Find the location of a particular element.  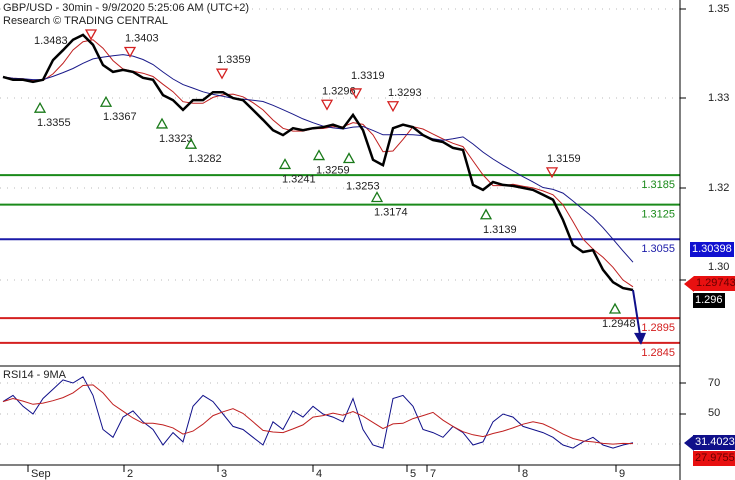

level-label: 1.3125 is located at coordinates (658, 215).